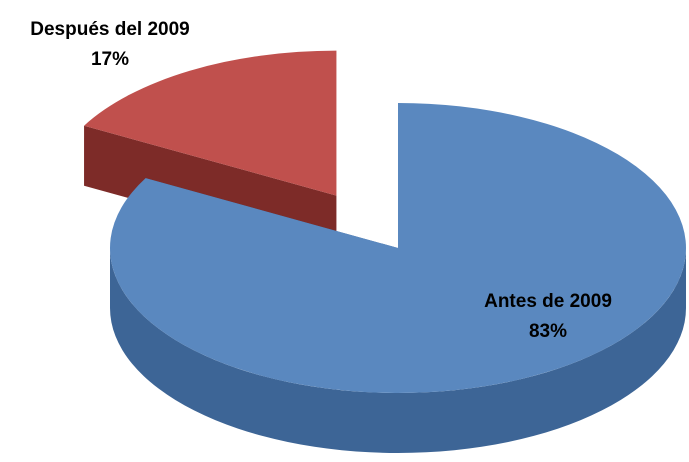 The image size is (689, 462). I want to click on slice-value-label: 83%, so click(548, 331).